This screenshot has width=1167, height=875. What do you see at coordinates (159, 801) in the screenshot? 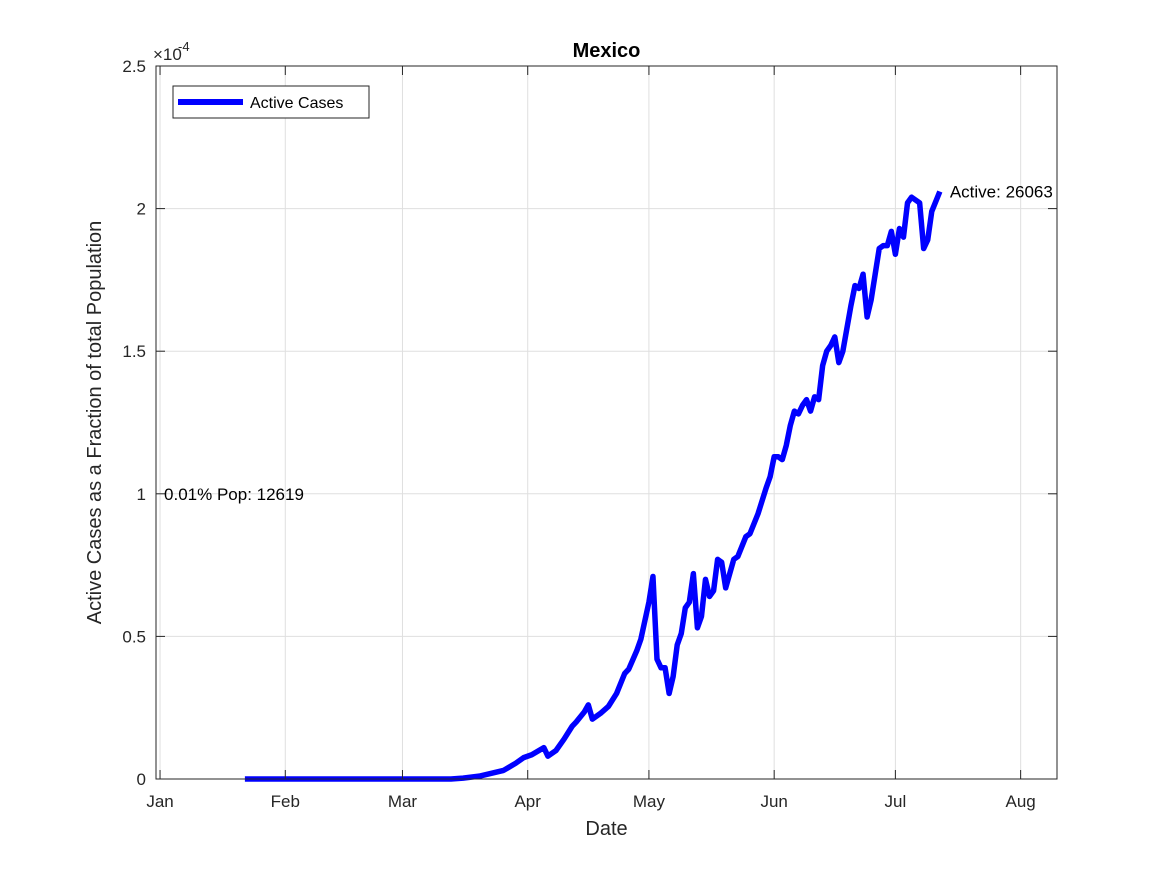
I see `x-tick-label: Jan` at bounding box center [159, 801].